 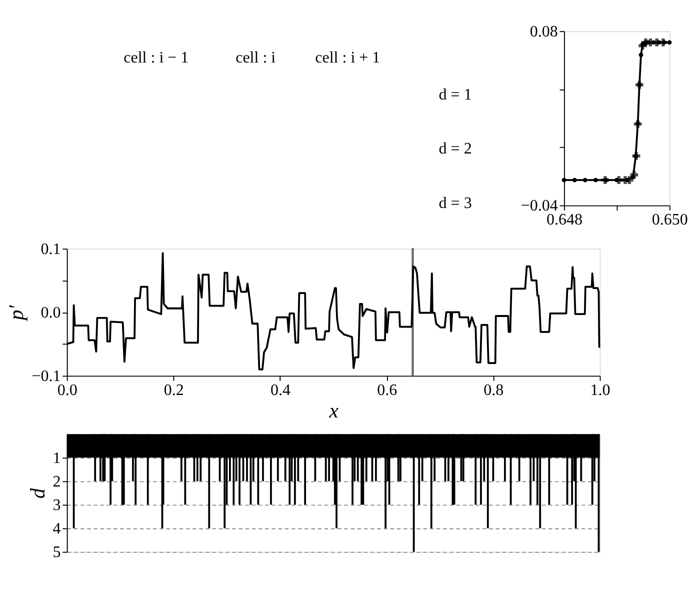 What do you see at coordinates (539, 205) in the screenshot?
I see `y-tick-label: −0.04` at bounding box center [539, 205].